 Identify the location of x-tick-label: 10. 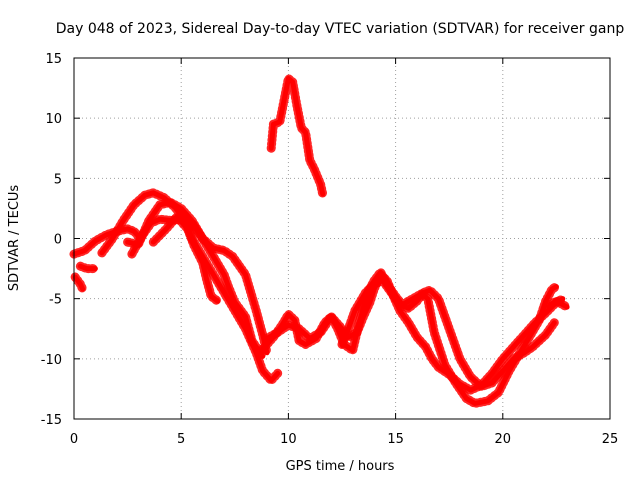
(288, 439).